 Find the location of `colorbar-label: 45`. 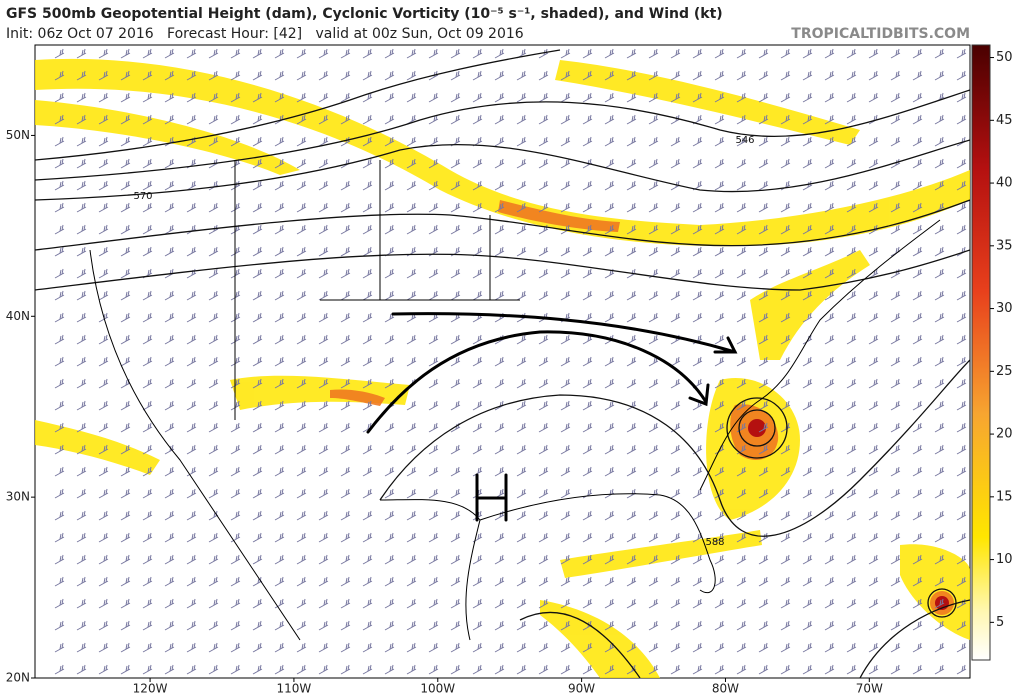

colorbar-label: 45 is located at coordinates (1004, 120).